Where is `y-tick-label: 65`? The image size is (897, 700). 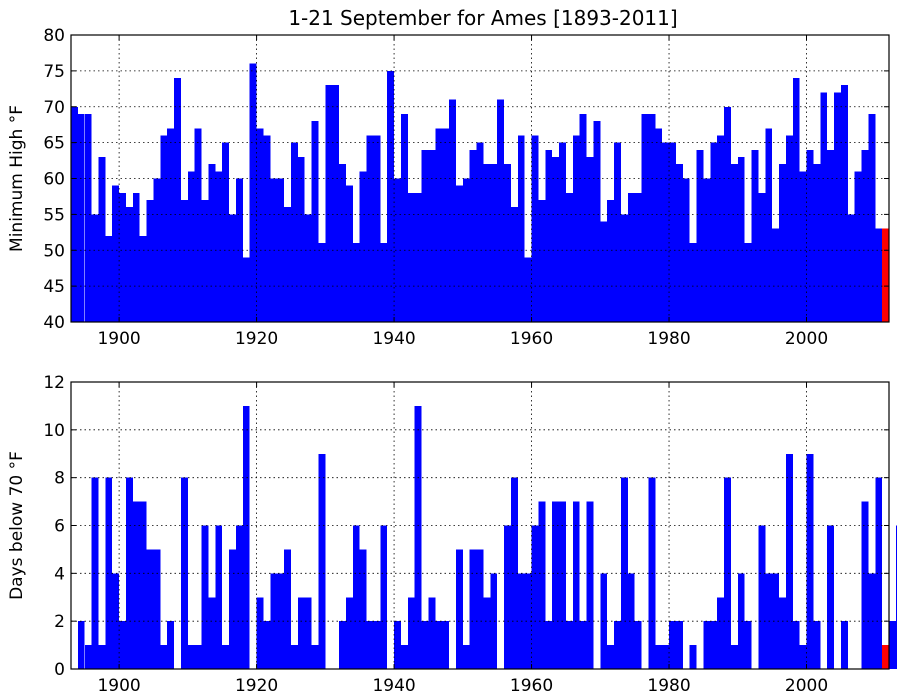
y-tick-label: 65 is located at coordinates (54, 144).